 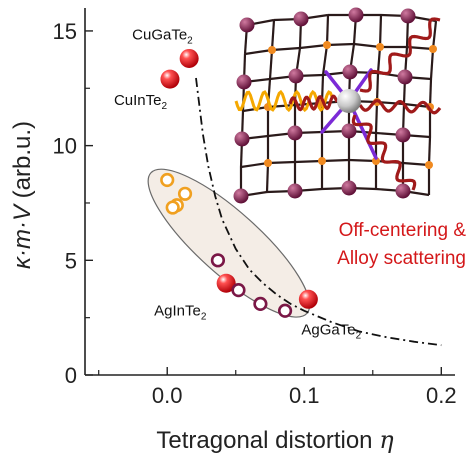 I want to click on incident-wave, so click(x=313, y=103).